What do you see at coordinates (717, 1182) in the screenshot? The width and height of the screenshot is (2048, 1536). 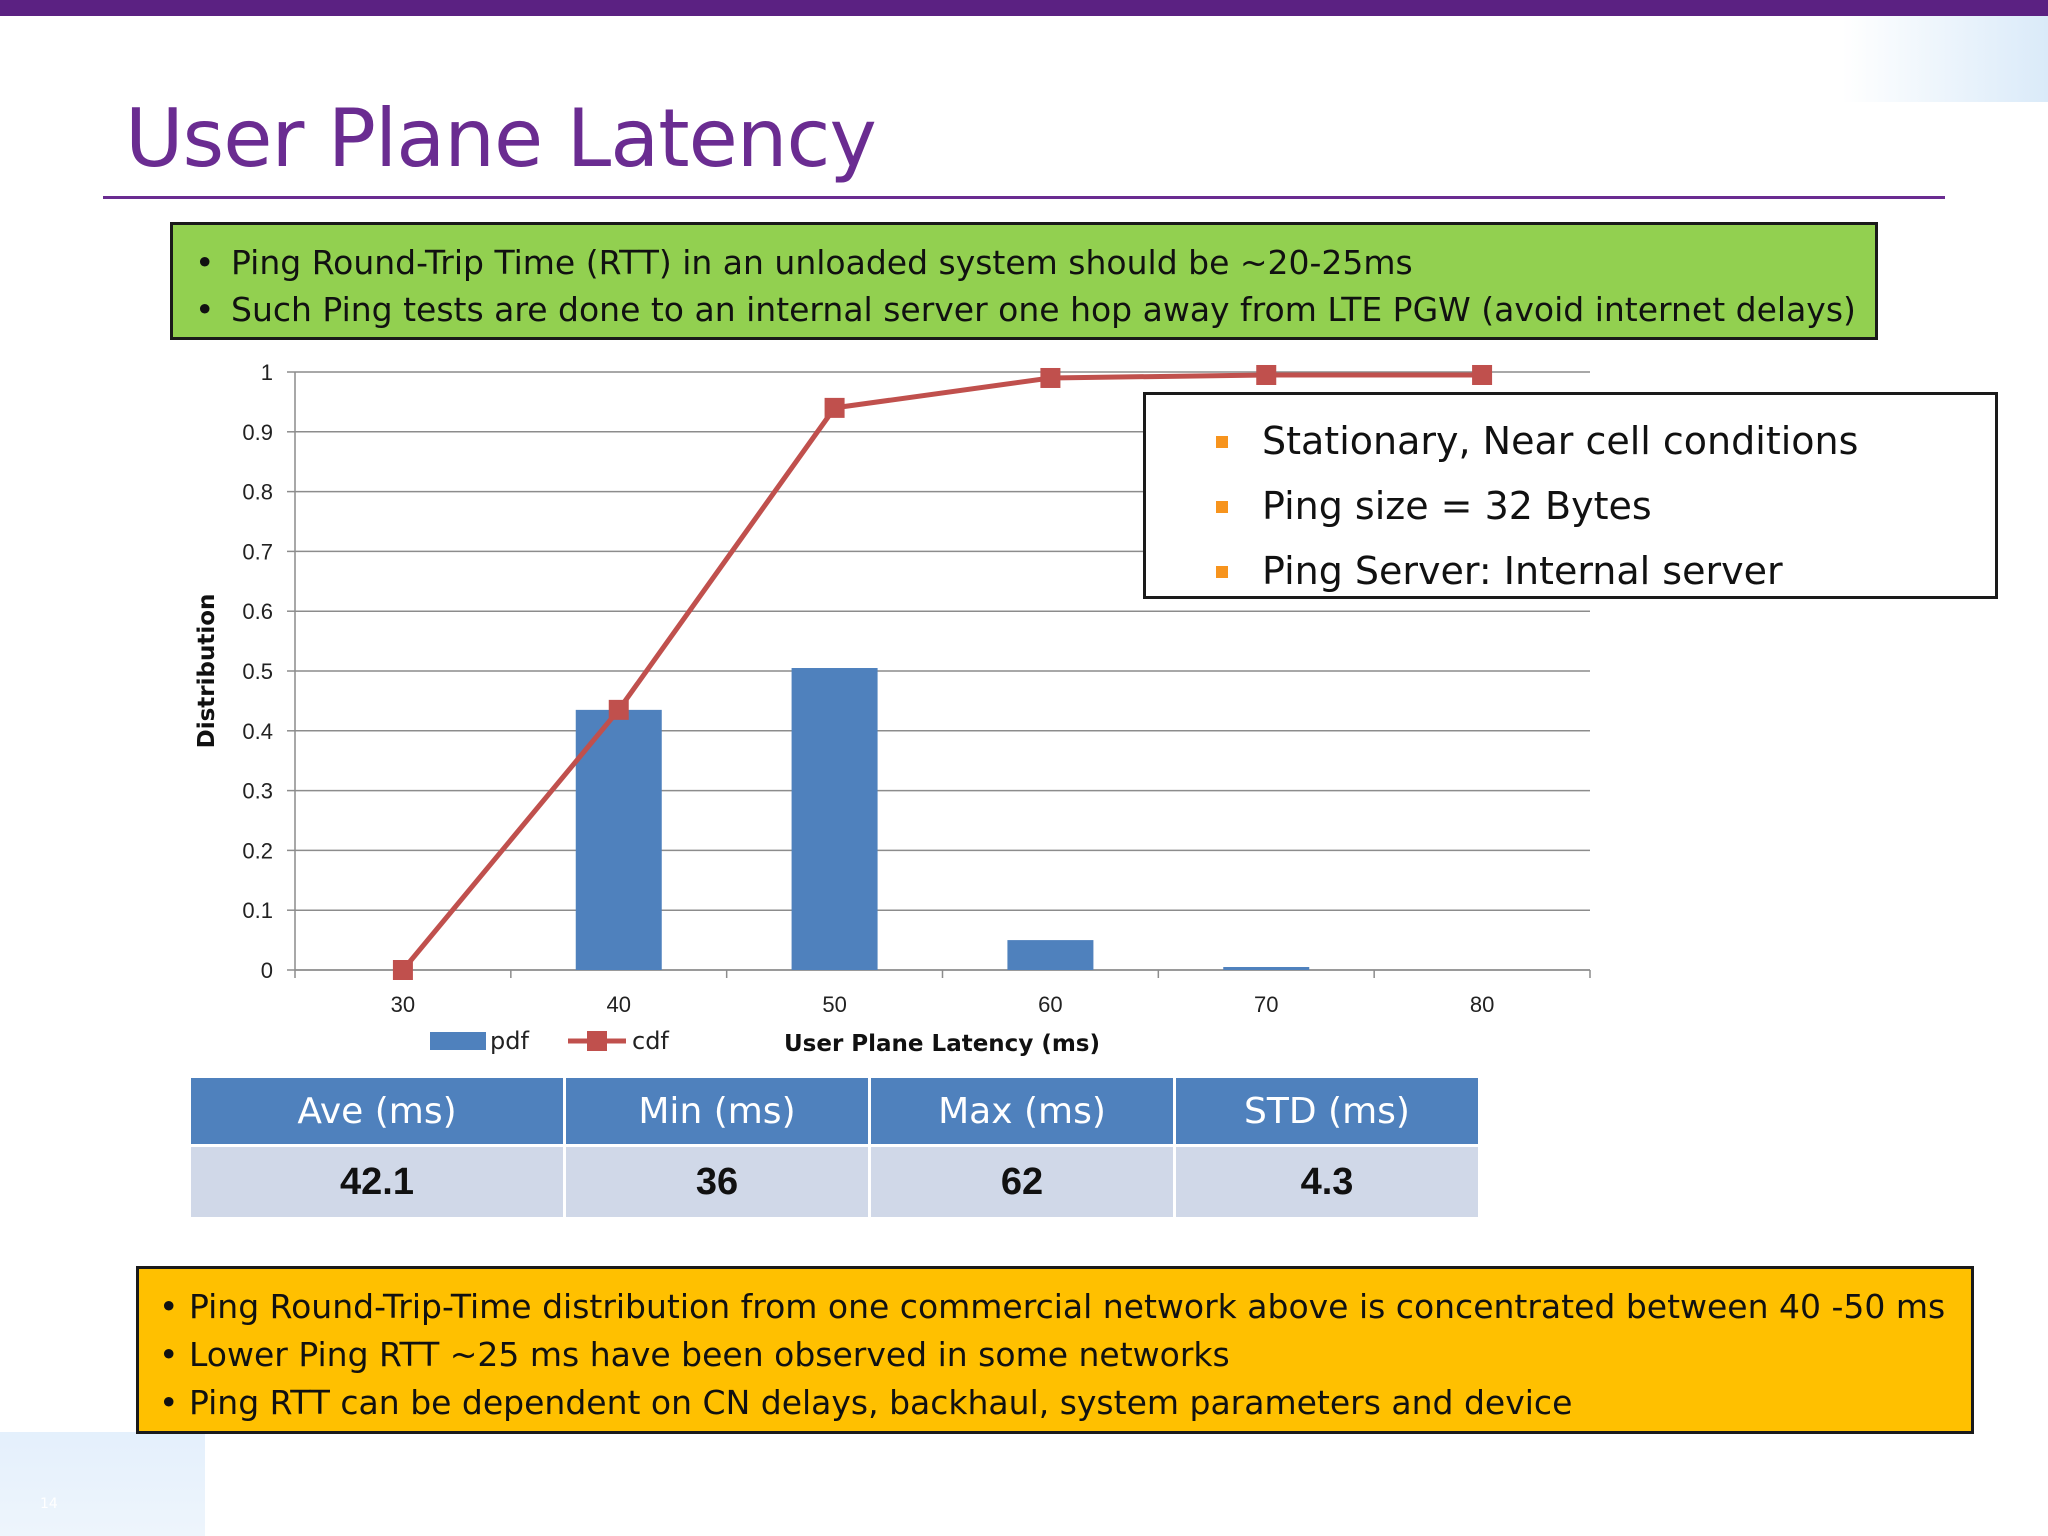 I see `table-cell: 36` at bounding box center [717, 1182].